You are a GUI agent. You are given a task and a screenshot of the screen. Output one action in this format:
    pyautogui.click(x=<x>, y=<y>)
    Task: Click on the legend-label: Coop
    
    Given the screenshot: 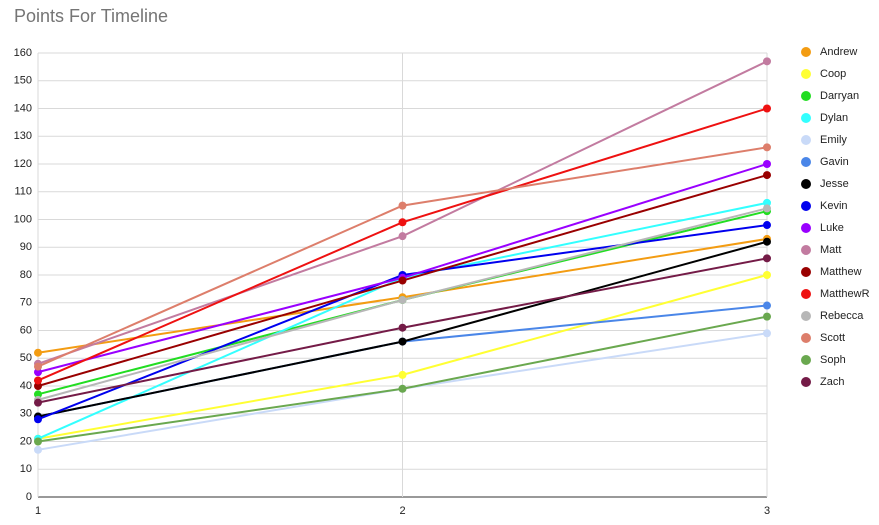 What is the action you would take?
    pyautogui.click(x=833, y=74)
    